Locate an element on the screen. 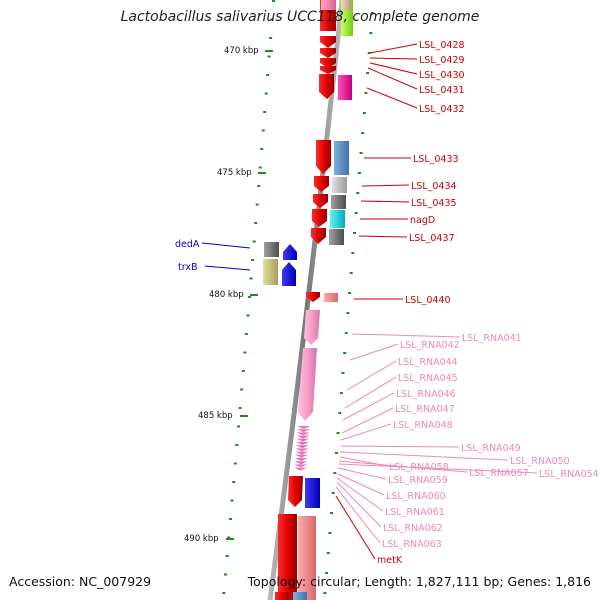 The height and width of the screenshot is (600, 600). feature-label: LSL_RNA041 is located at coordinates (492, 338).